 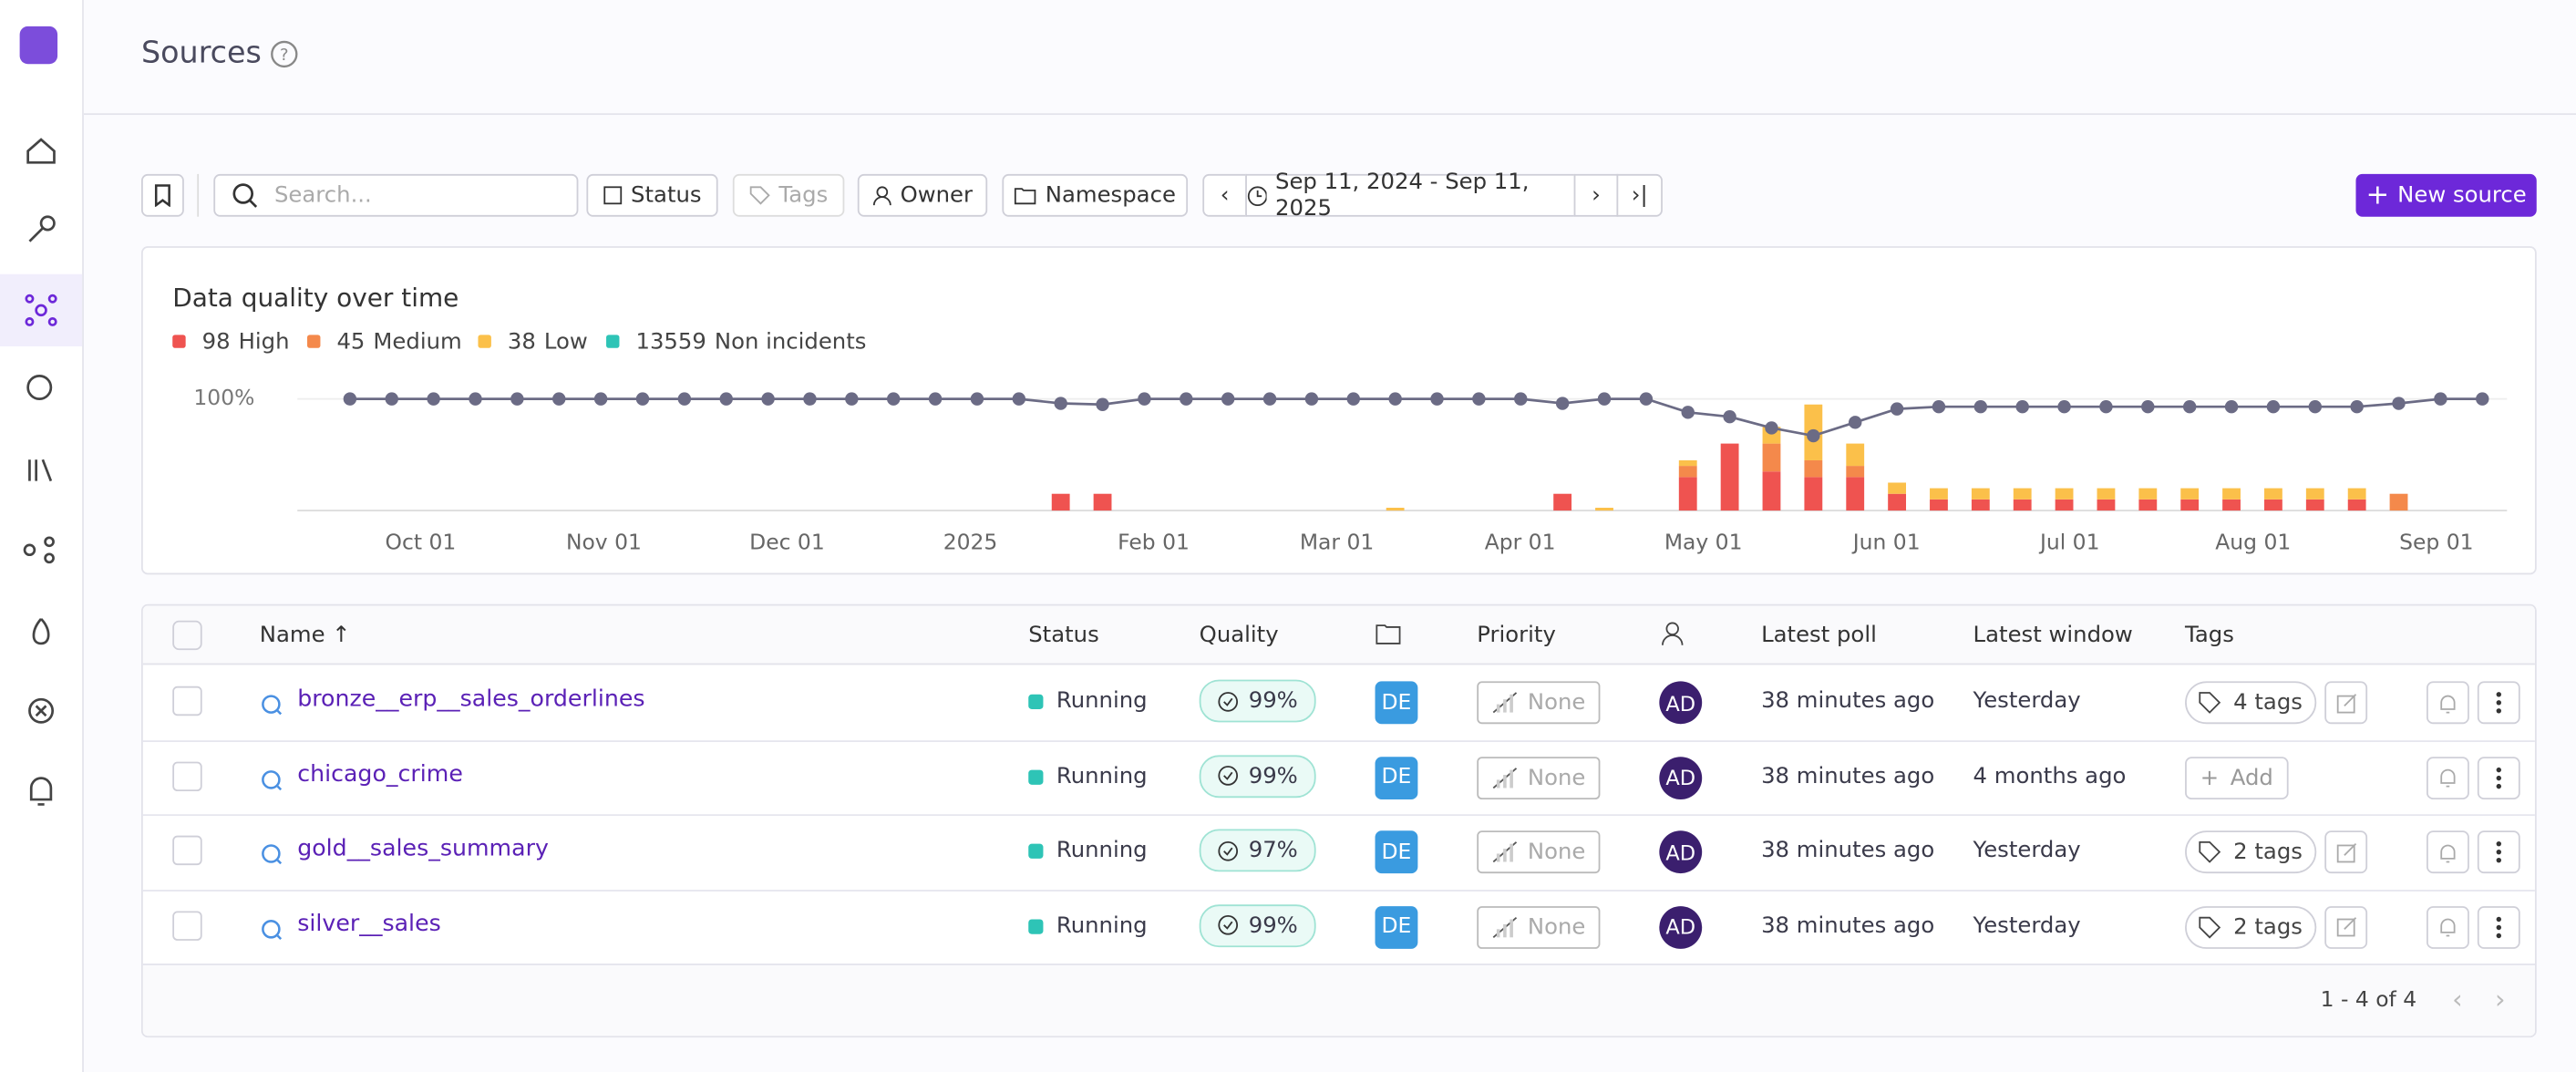 What do you see at coordinates (652, 195) in the screenshot?
I see `status-filter: Status` at bounding box center [652, 195].